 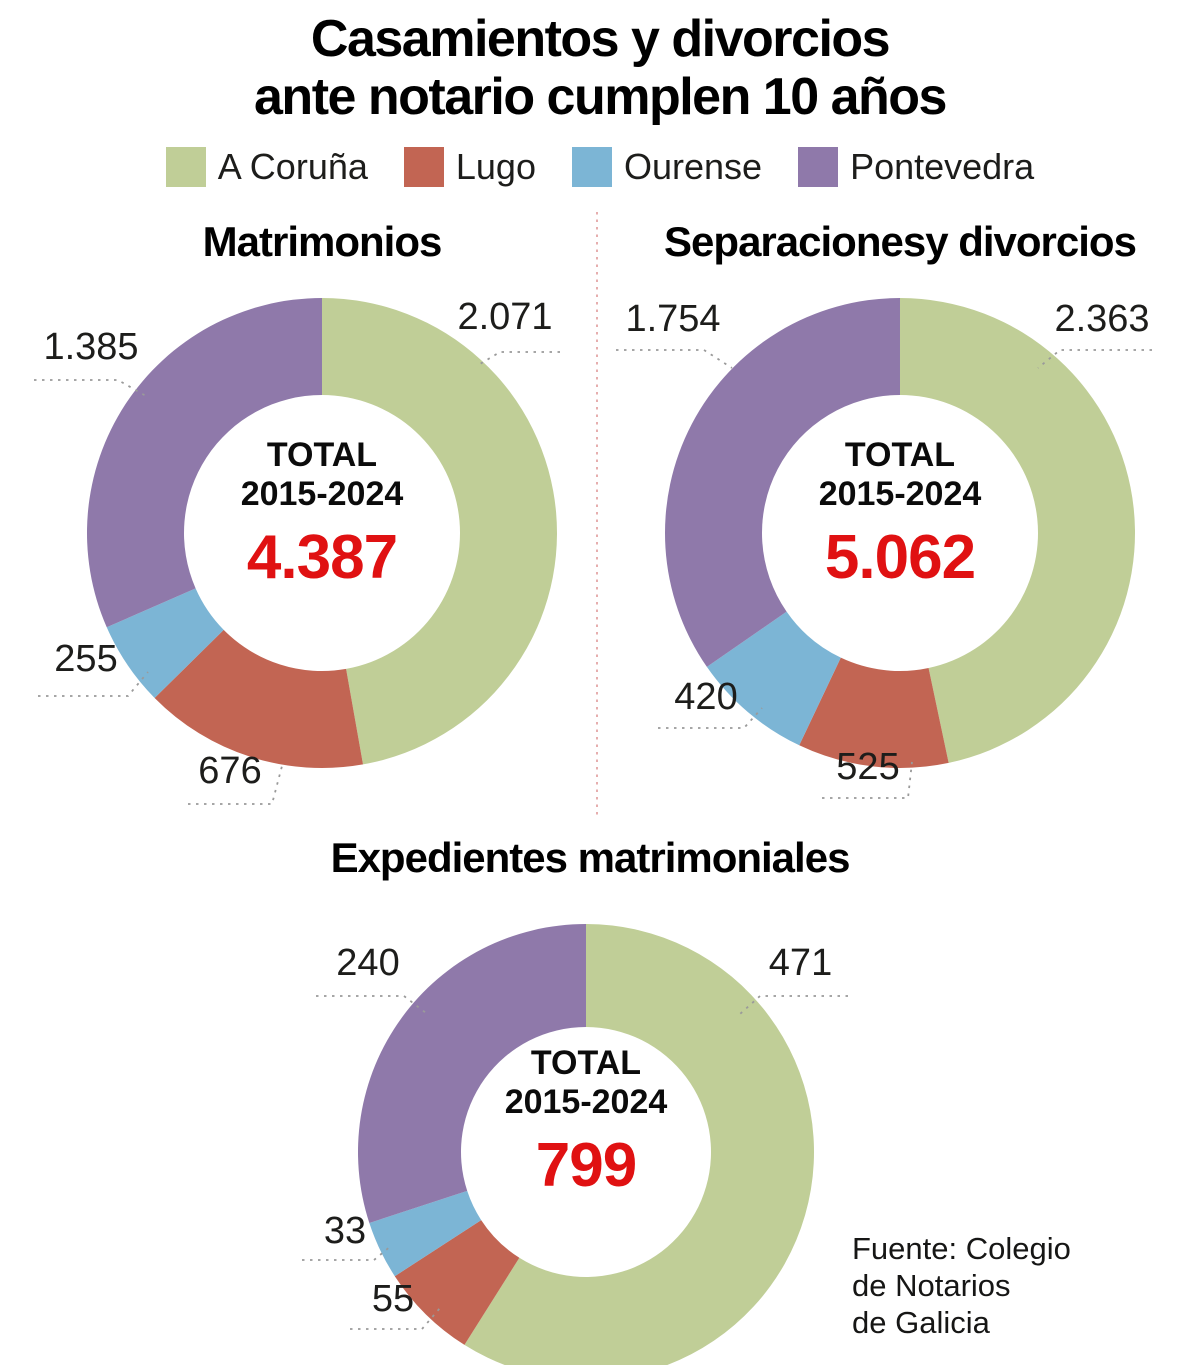 I want to click on total-value-matrimonios: 4.387, so click(x=322, y=558).